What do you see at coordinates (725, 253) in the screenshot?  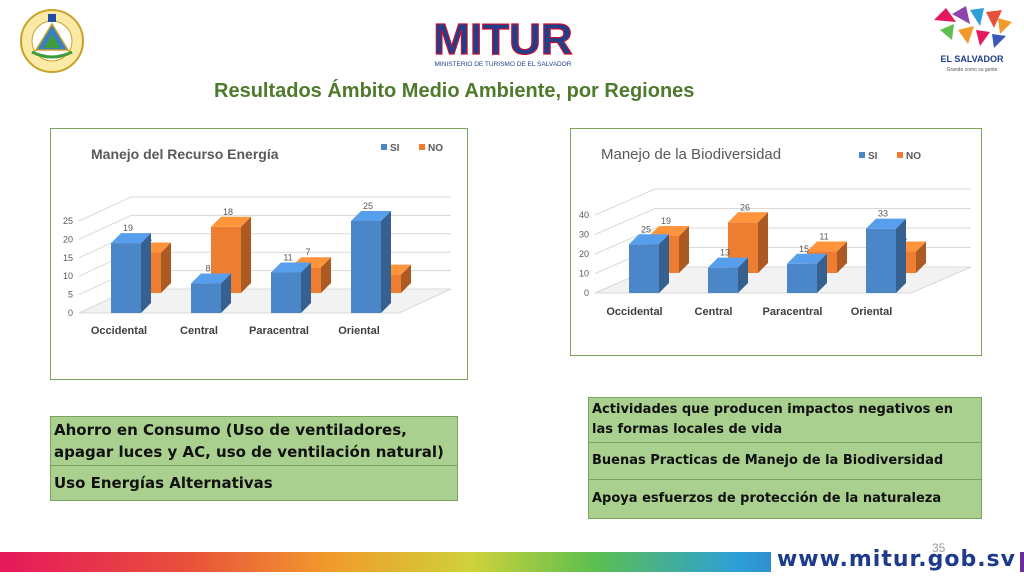 I see `data-label-si: 13` at bounding box center [725, 253].